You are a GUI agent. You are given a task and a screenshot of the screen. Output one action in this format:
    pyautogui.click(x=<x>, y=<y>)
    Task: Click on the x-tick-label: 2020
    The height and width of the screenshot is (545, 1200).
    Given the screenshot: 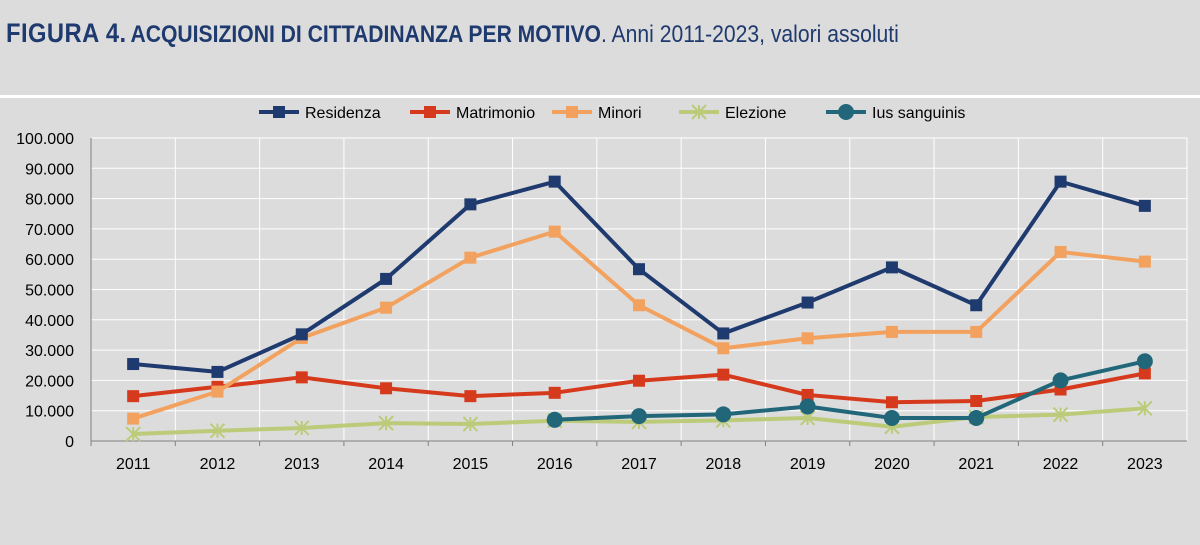 What is the action you would take?
    pyautogui.click(x=892, y=464)
    